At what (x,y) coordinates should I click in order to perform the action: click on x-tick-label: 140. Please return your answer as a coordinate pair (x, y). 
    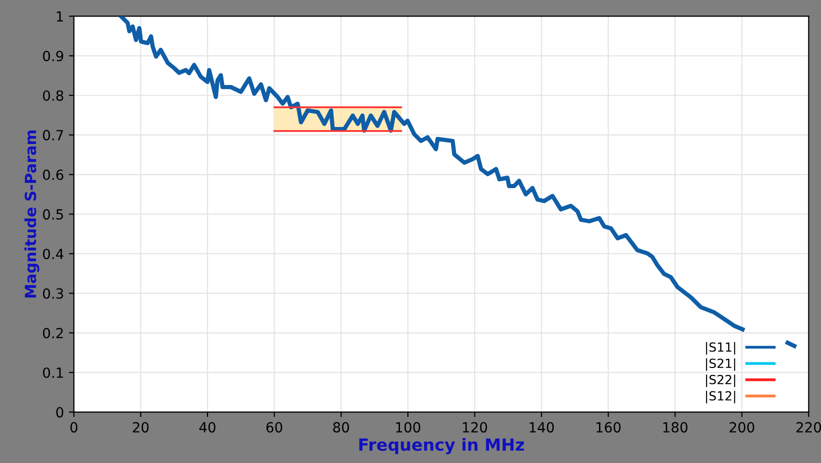
    Looking at the image, I should click on (542, 427).